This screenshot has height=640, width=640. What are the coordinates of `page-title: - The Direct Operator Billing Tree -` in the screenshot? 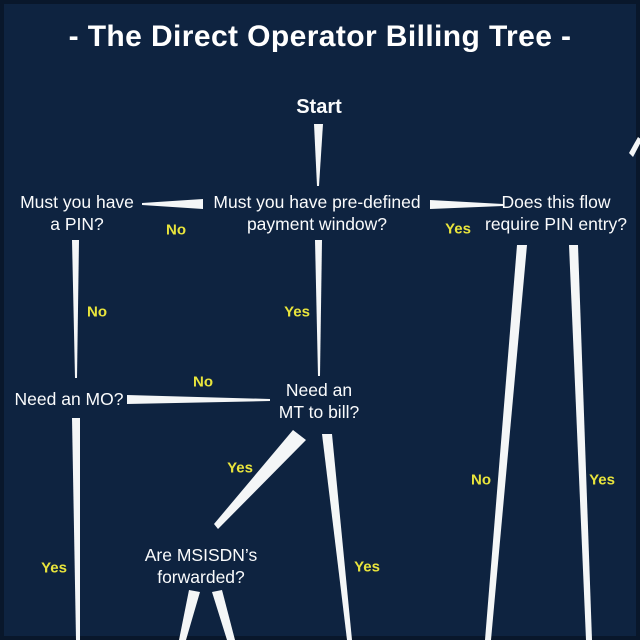 It's located at (320, 36).